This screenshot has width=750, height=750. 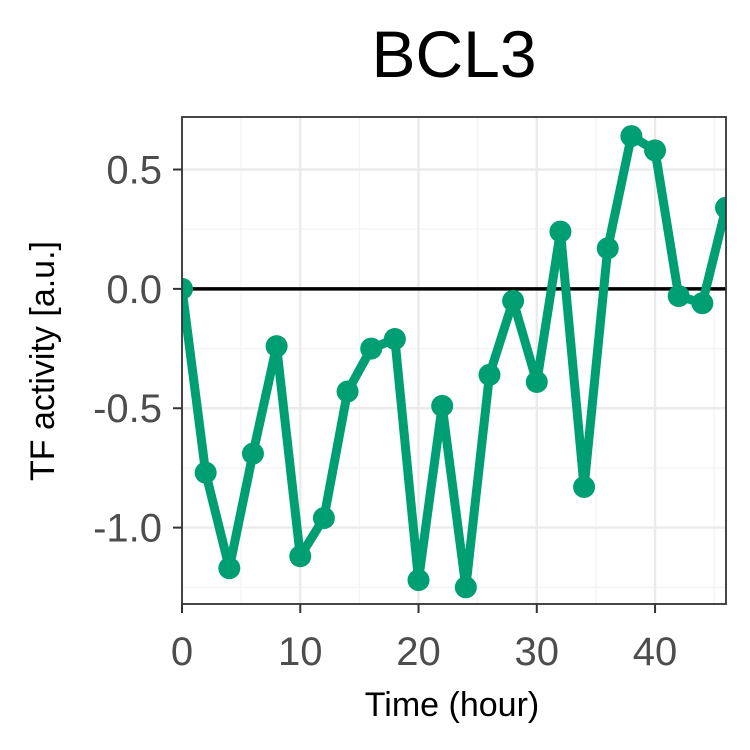 What do you see at coordinates (43, 361) in the screenshot?
I see `y-axis-label: TF activity [a.u.]` at bounding box center [43, 361].